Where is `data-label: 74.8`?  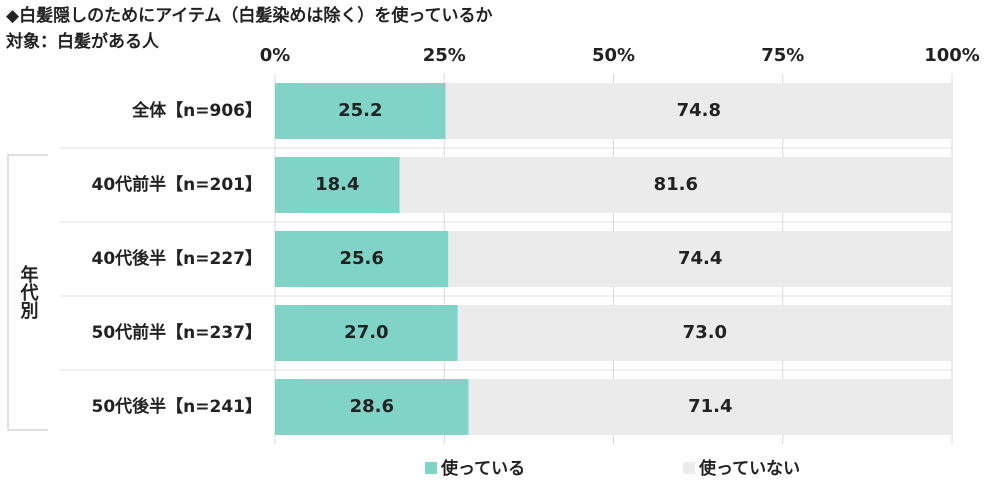 data-label: 74.8 is located at coordinates (699, 110).